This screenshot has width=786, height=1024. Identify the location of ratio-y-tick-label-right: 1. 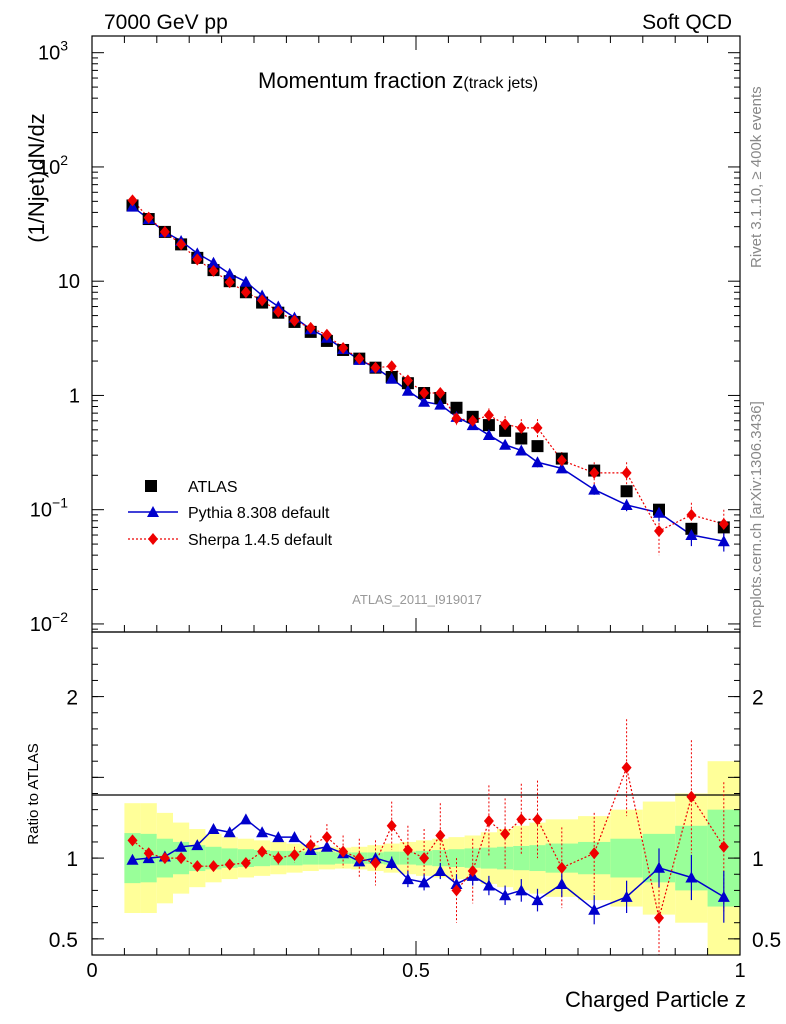
(758, 859).